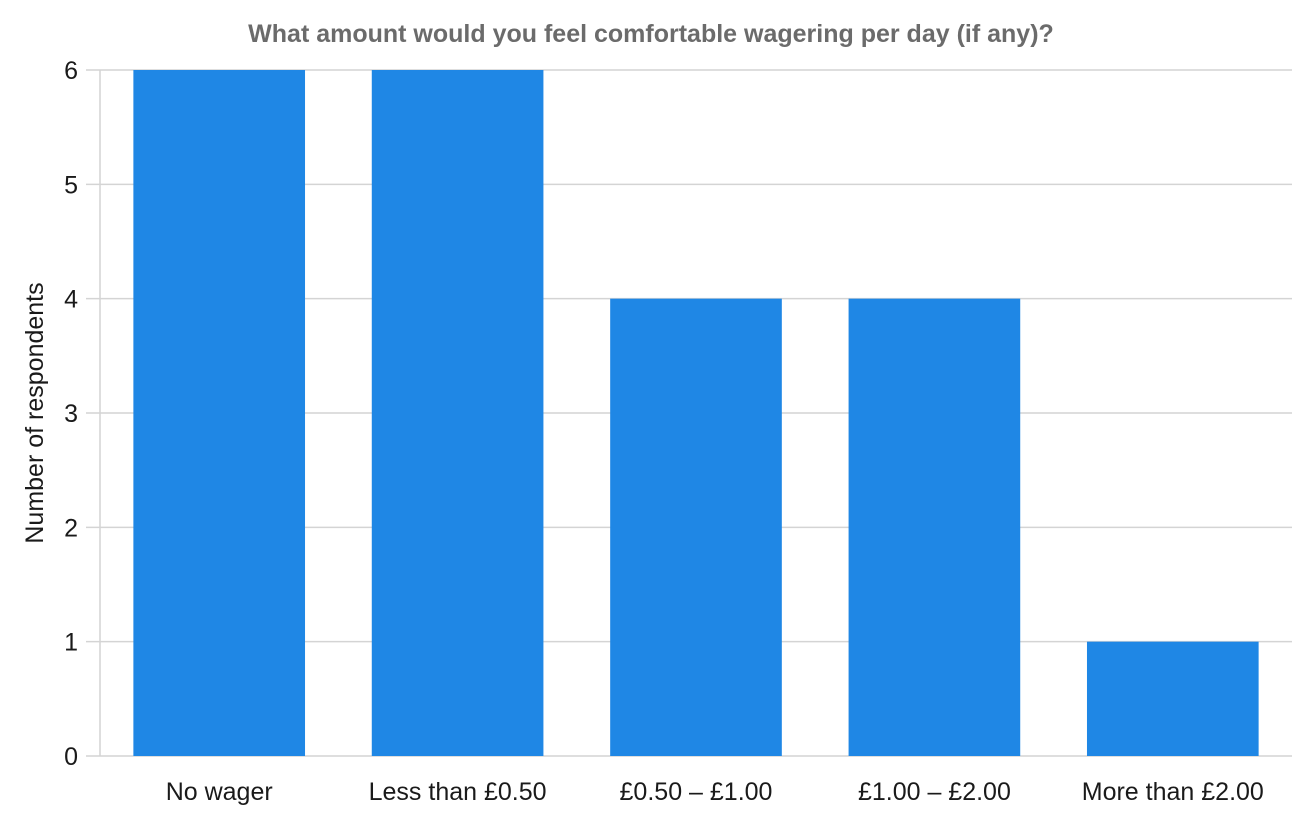 The image size is (1302, 826). What do you see at coordinates (35, 412) in the screenshot?
I see `y-axis-title: Number of respondents` at bounding box center [35, 412].